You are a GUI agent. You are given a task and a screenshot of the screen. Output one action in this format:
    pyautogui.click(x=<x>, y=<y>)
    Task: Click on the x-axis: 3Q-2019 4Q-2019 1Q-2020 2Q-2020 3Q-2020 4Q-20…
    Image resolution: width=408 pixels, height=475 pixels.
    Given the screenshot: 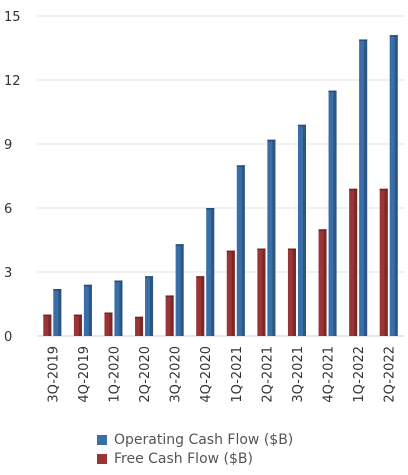 What is the action you would take?
    pyautogui.click(x=221, y=374)
    